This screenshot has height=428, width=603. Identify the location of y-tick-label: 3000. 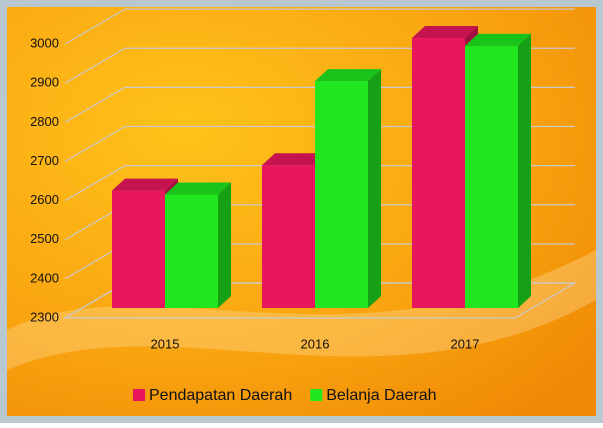
(44, 43).